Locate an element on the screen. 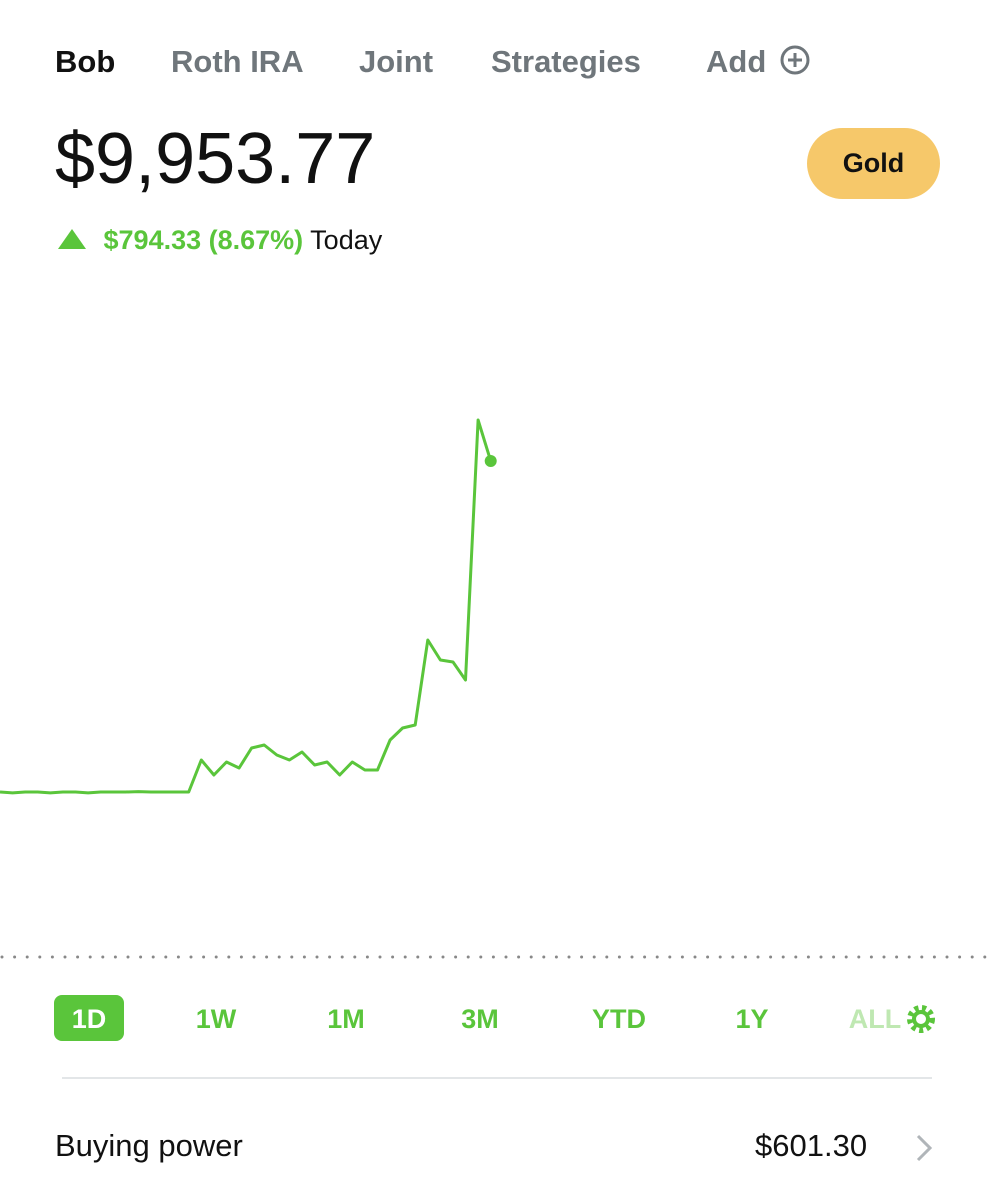 Image resolution: width=994 pixels, height=1200 pixels. gold-button: Gold is located at coordinates (873, 163).